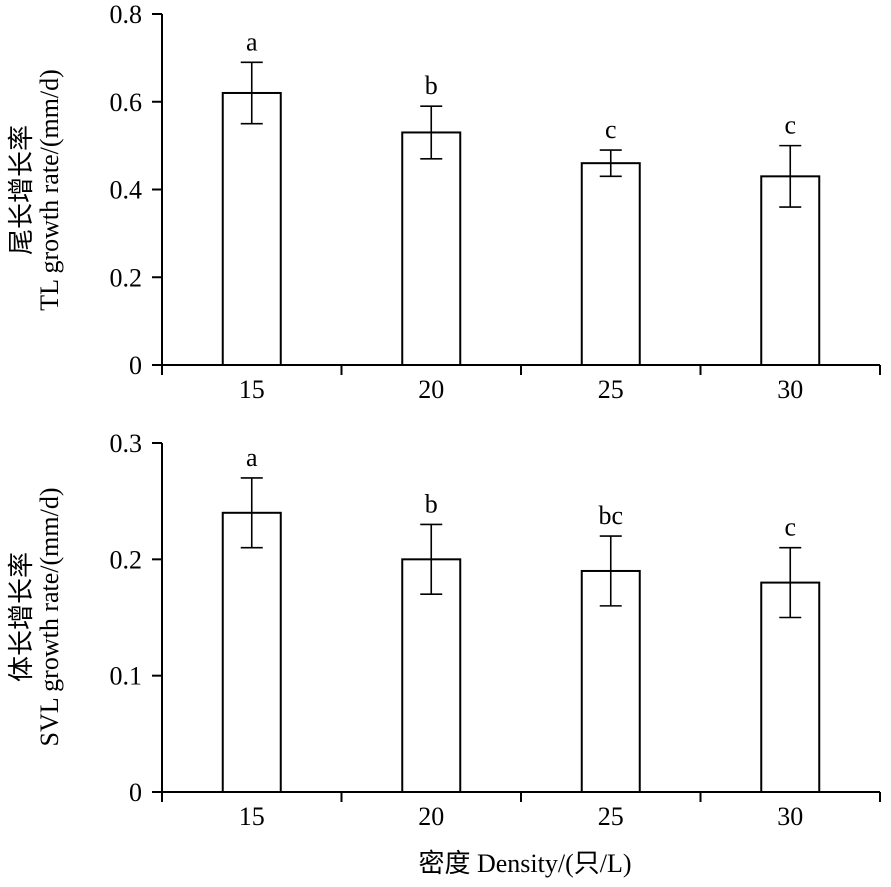 Image resolution: width=891 pixels, height=887 pixels. I want to click on y-tick-label: 0.1, so click(126, 676).